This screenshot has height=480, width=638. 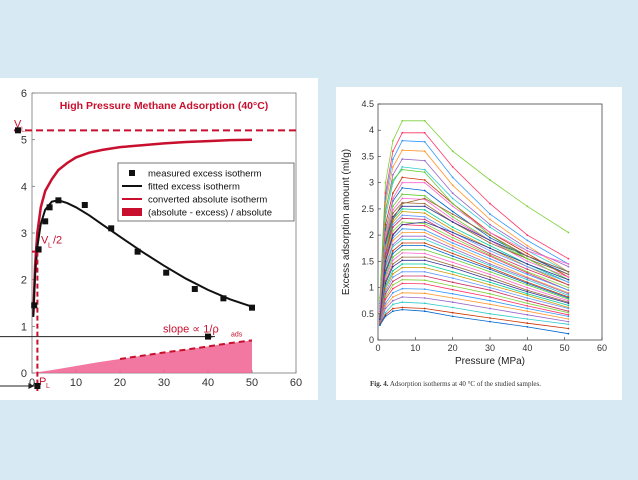 What do you see at coordinates (164, 383) in the screenshot?
I see `x-tick-label: 30` at bounding box center [164, 383].